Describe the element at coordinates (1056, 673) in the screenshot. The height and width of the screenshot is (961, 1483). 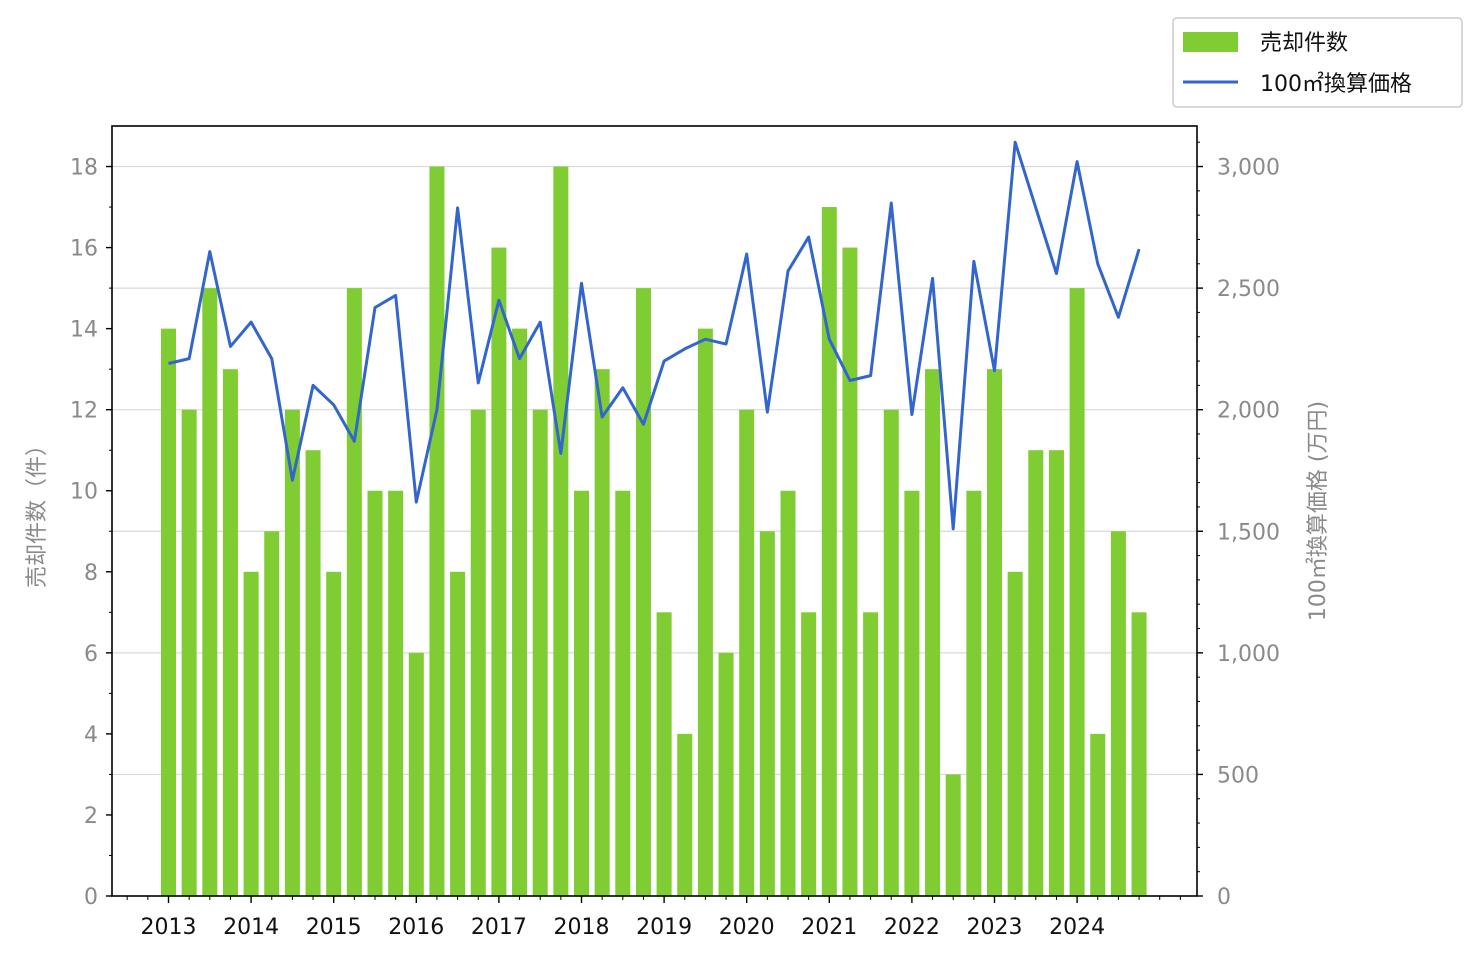
I see `bar-sales-2023Q4` at that location.